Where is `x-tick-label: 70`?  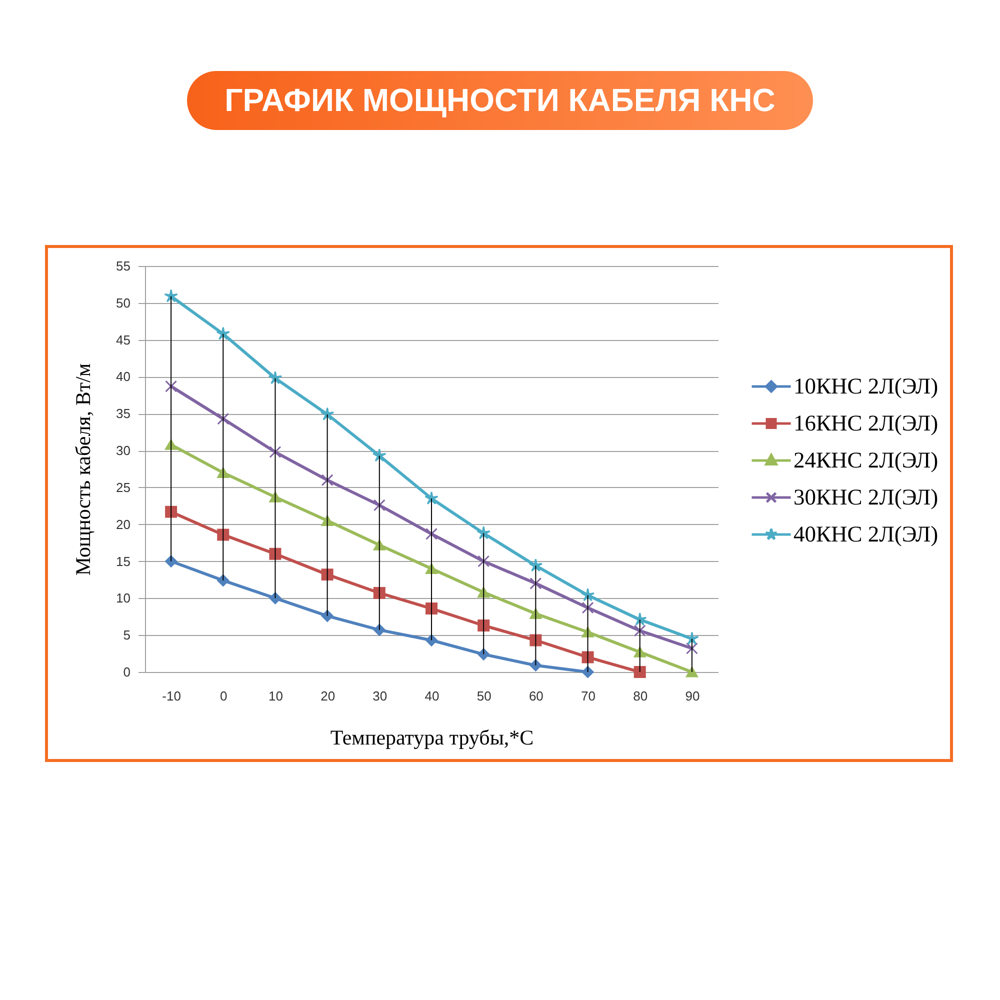
x-tick-label: 70 is located at coordinates (588, 696).